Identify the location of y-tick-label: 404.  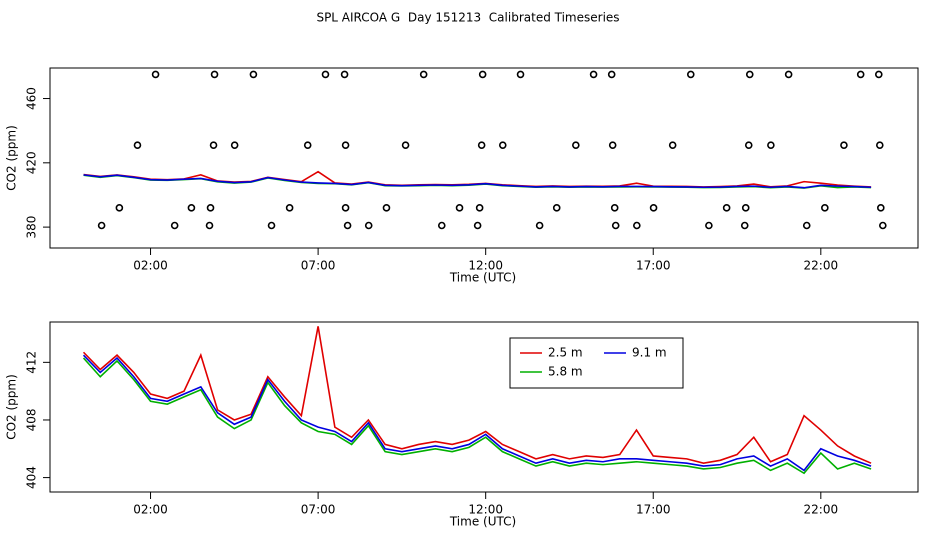
(32, 477).